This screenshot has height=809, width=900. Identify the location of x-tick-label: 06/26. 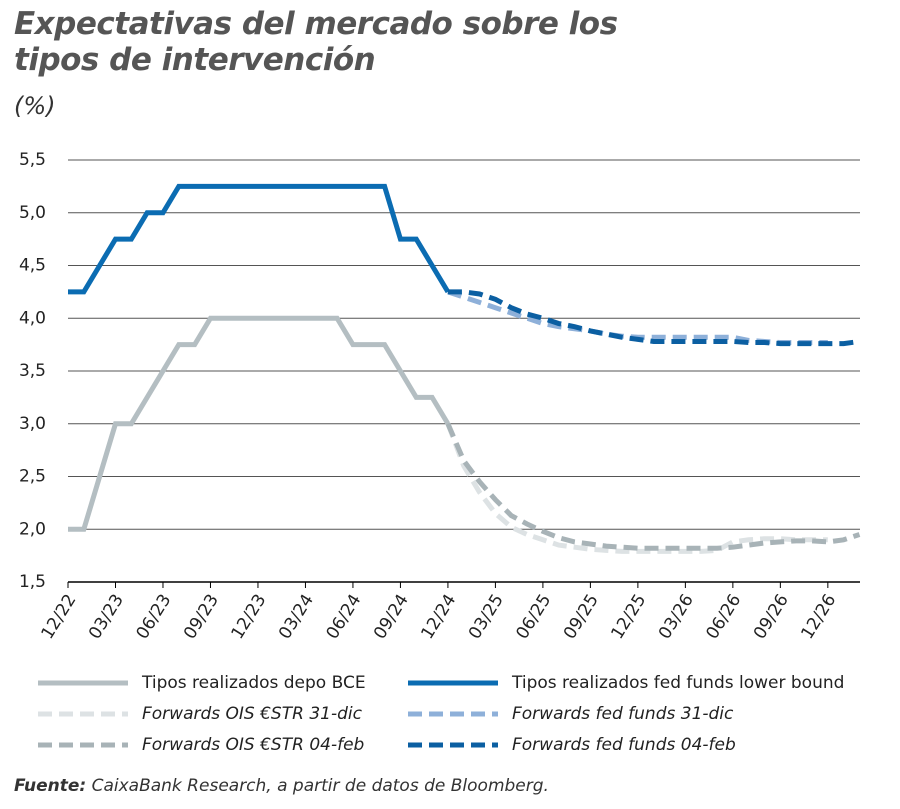
(723, 617).